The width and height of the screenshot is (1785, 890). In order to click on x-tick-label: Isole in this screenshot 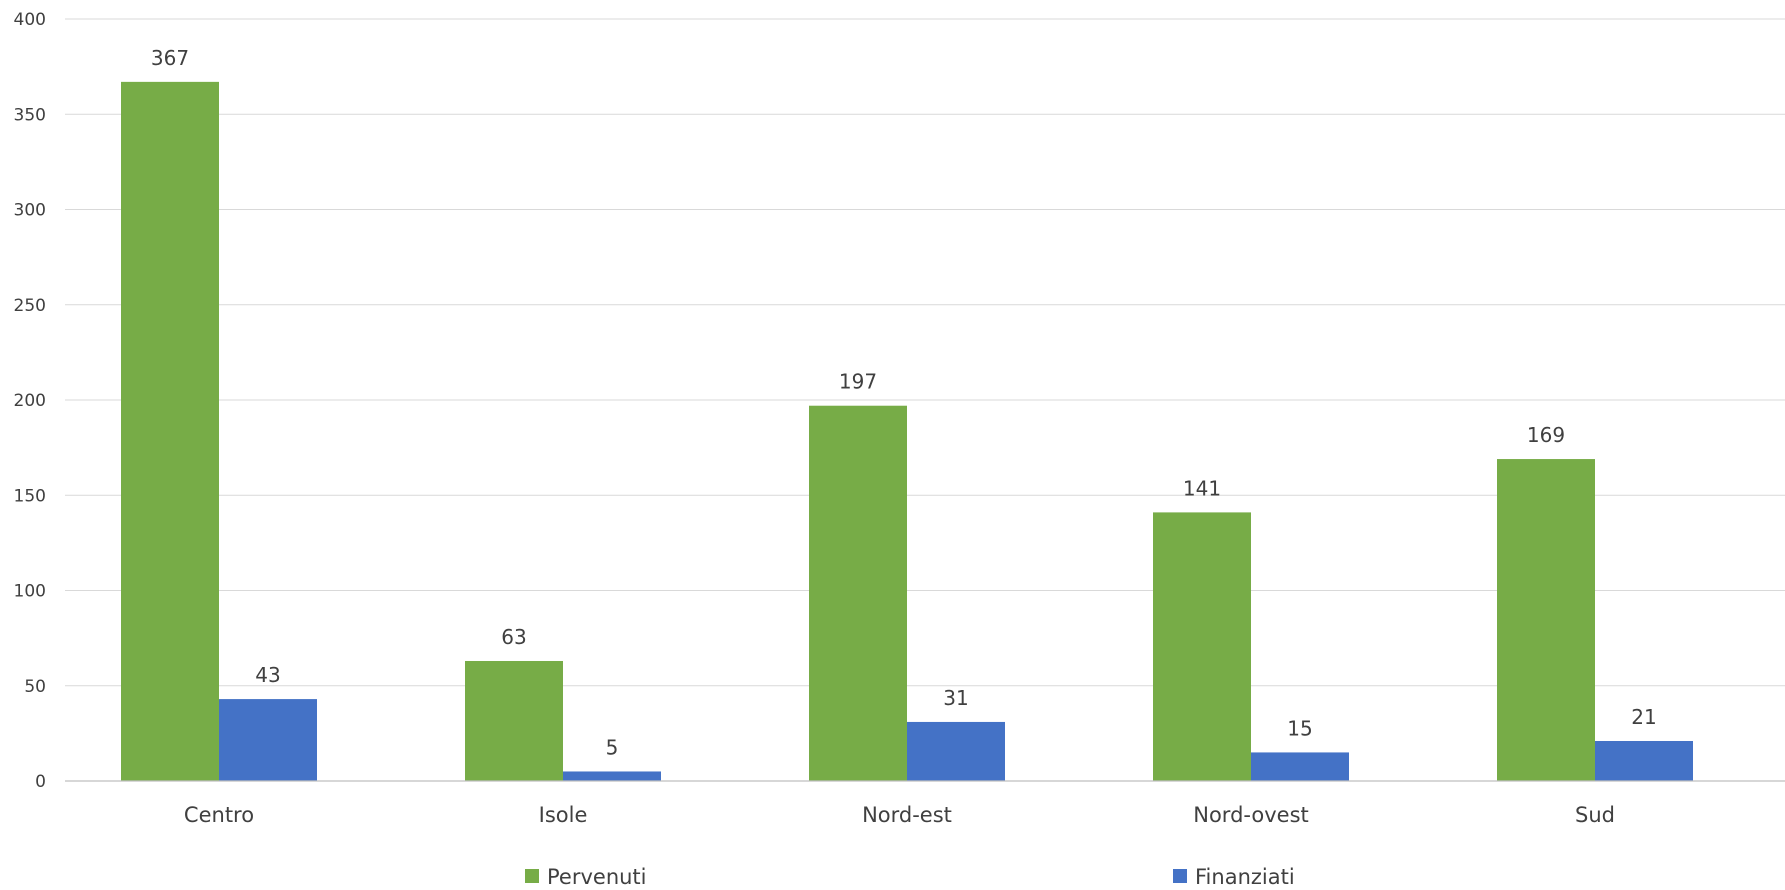, I will do `click(563, 815)`.